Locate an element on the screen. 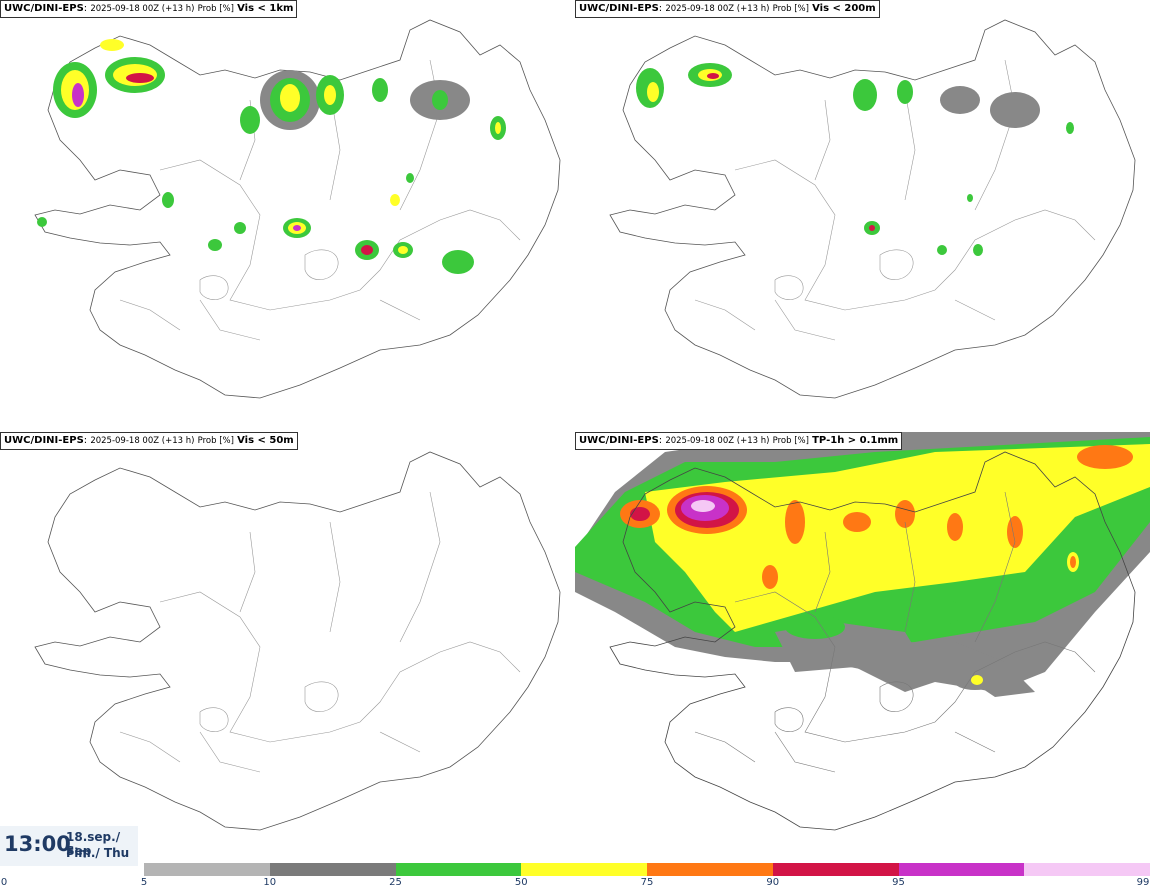 This screenshot has height=891, width=1150. variable-label: Vis < 1km is located at coordinates (265, 8).